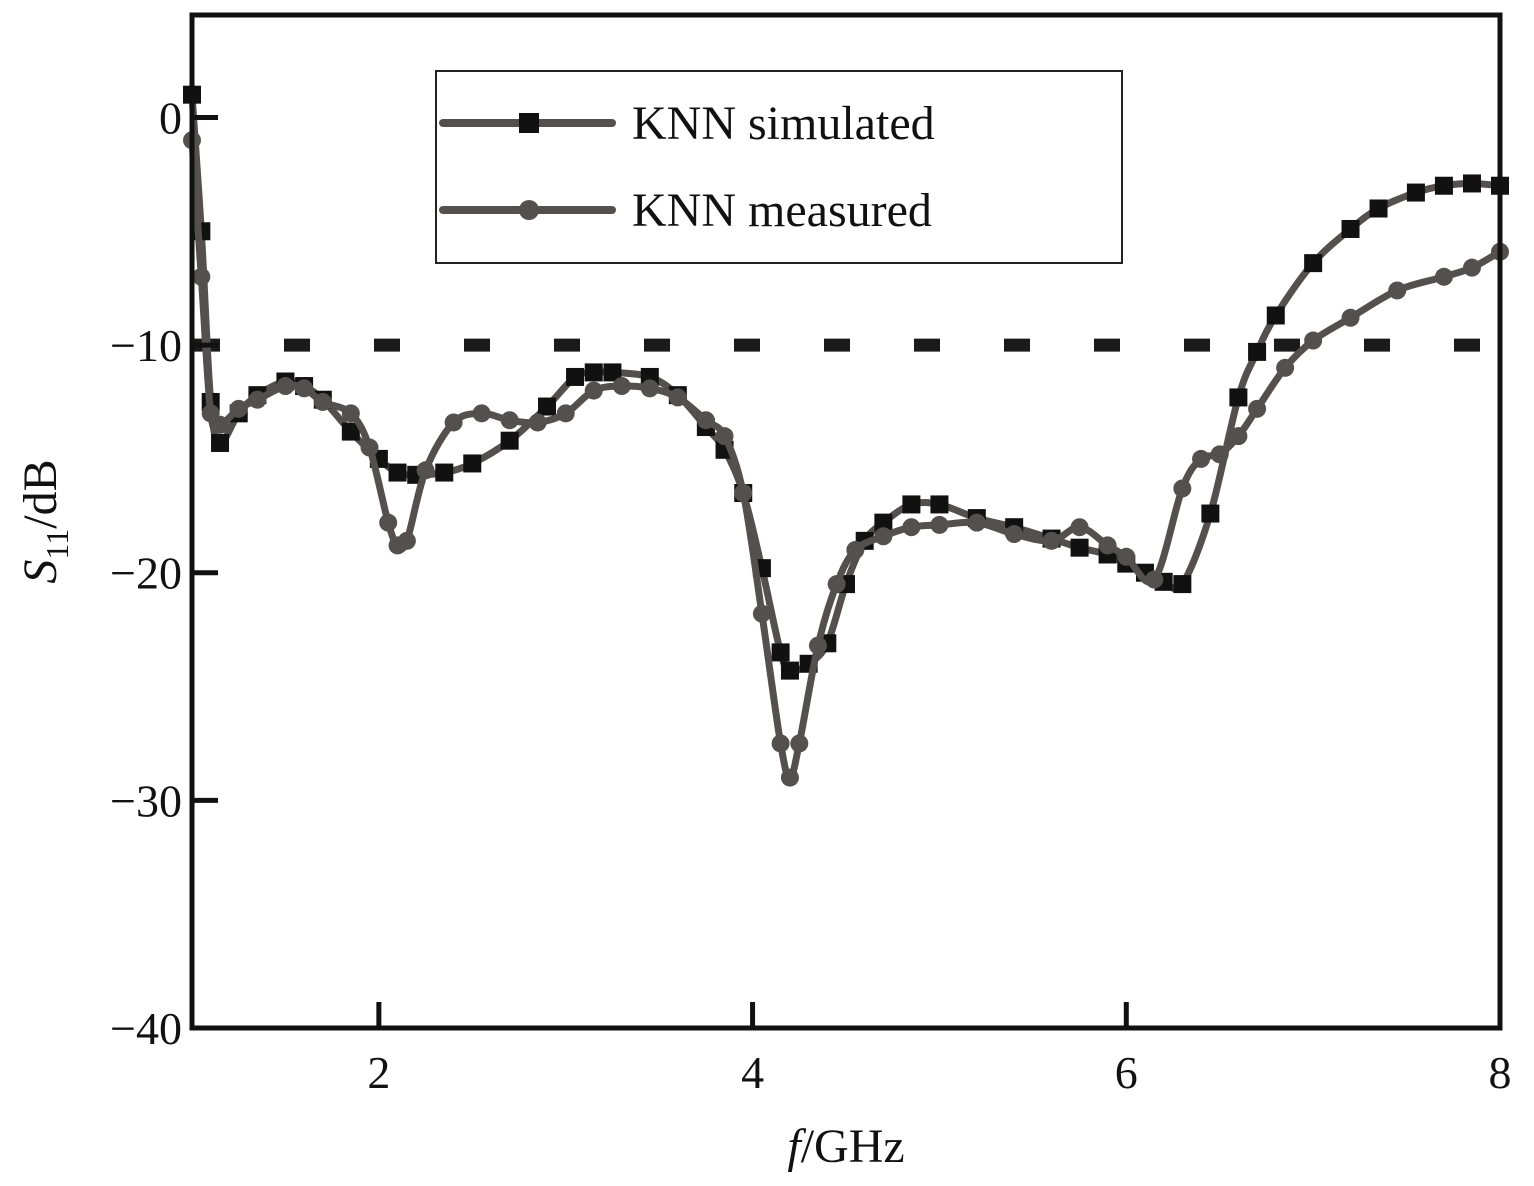  What do you see at coordinates (782, 210) in the screenshot?
I see `legend-label: KNN measured` at bounding box center [782, 210].